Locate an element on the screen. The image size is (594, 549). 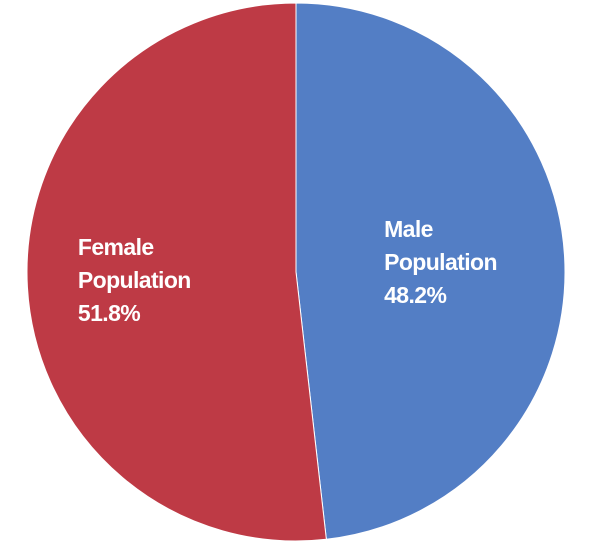
value-label: 51.8% is located at coordinates (109, 312).